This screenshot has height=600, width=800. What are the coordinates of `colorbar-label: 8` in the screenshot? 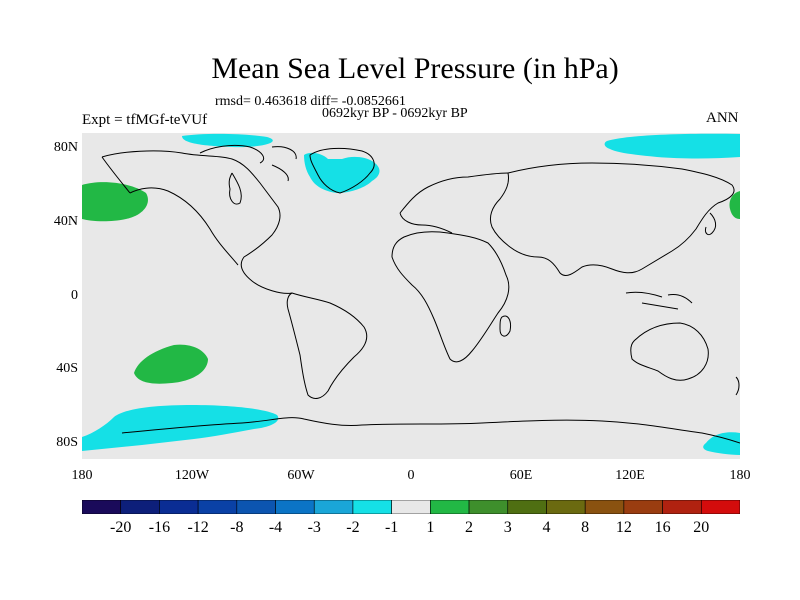 It's located at (585, 527).